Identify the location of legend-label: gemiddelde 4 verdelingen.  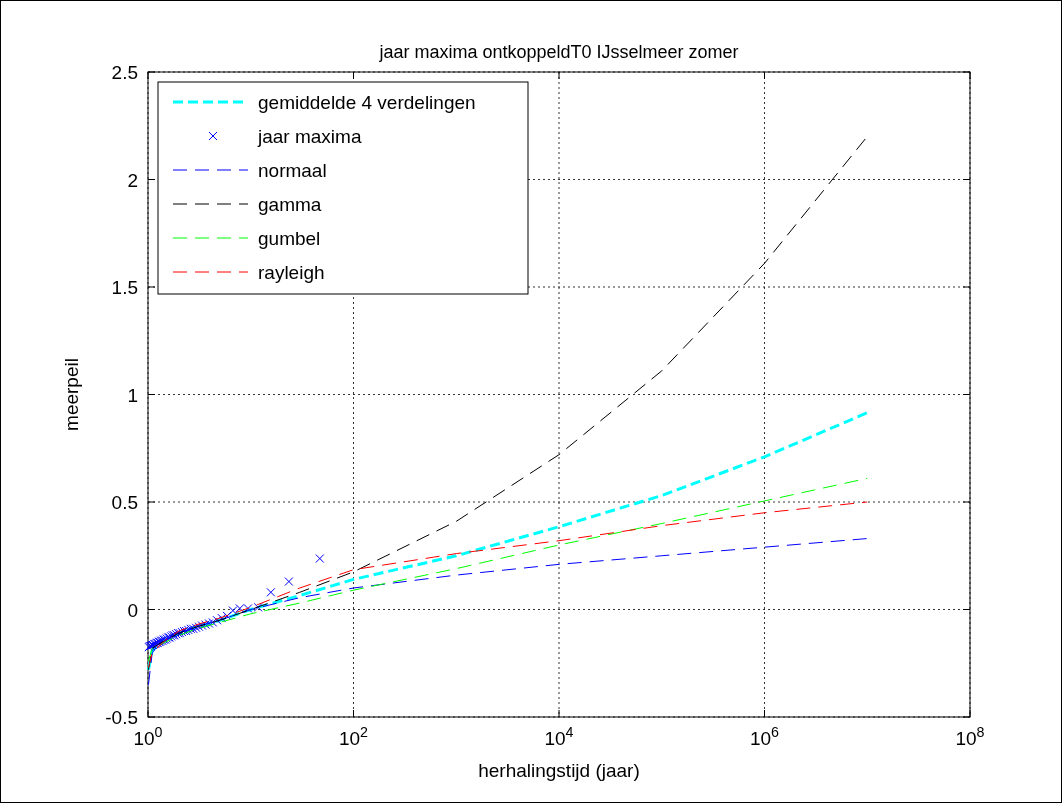
(367, 102).